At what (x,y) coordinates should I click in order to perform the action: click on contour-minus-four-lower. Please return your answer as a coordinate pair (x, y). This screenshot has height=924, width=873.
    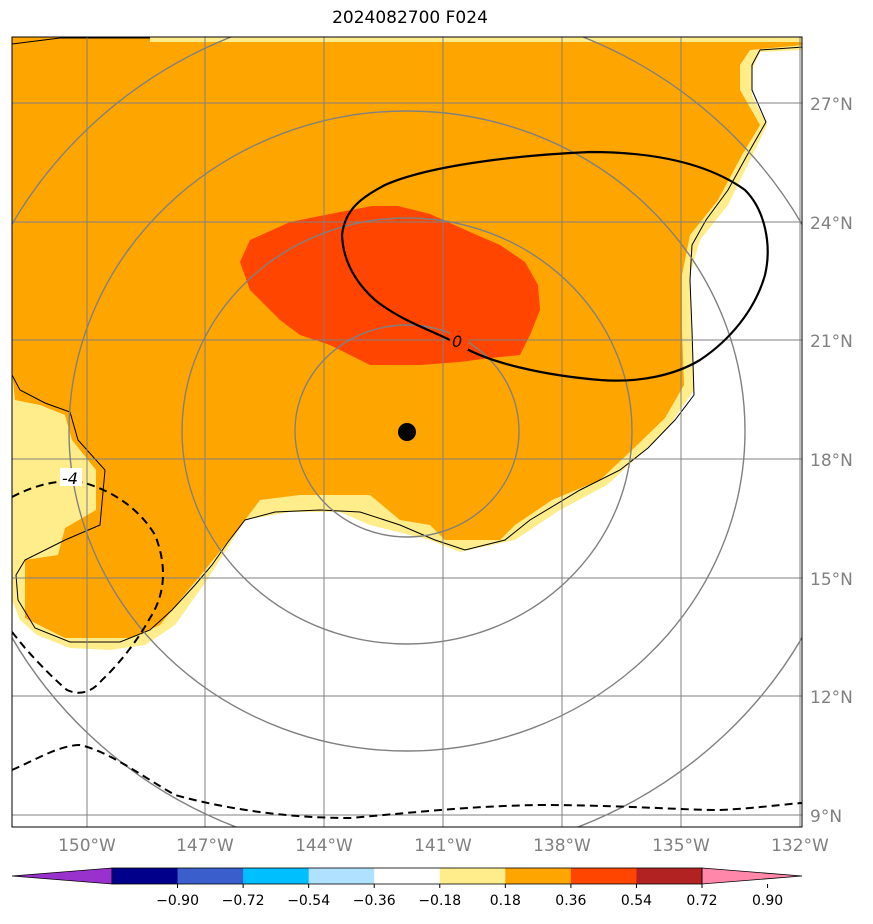
    Looking at the image, I should click on (407, 781).